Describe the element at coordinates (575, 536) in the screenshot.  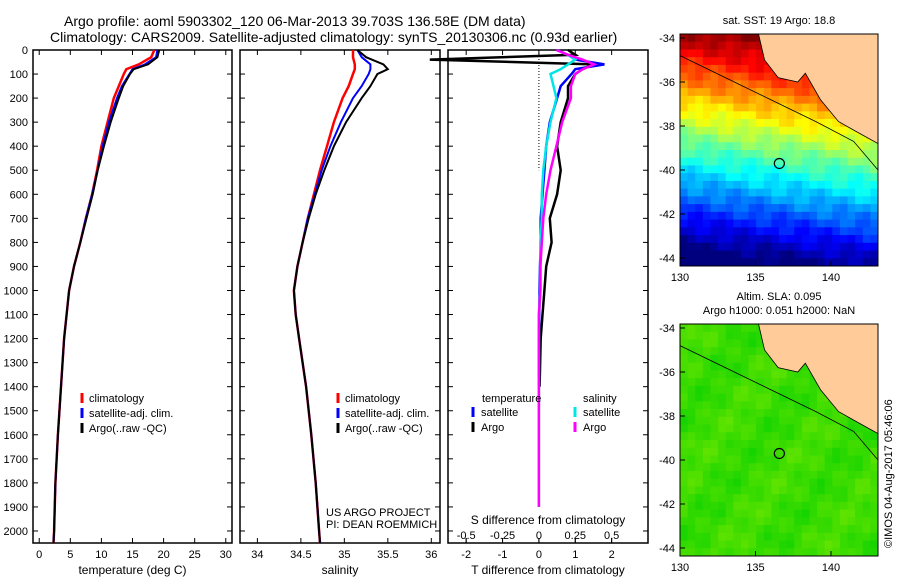
I see `x-tick-top-label: 0.25` at that location.